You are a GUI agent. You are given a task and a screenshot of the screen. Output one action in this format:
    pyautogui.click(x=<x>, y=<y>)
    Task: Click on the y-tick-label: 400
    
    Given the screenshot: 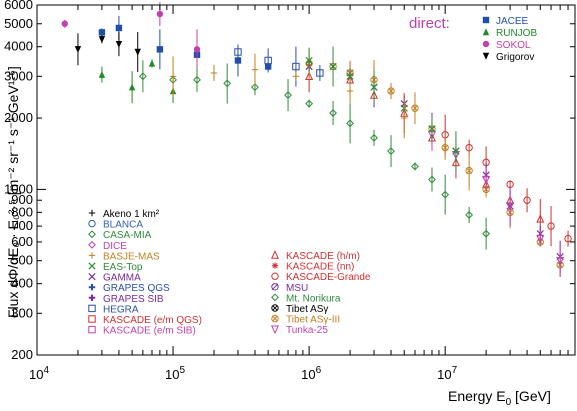 What is the action you would take?
    pyautogui.click(x=22, y=283)
    